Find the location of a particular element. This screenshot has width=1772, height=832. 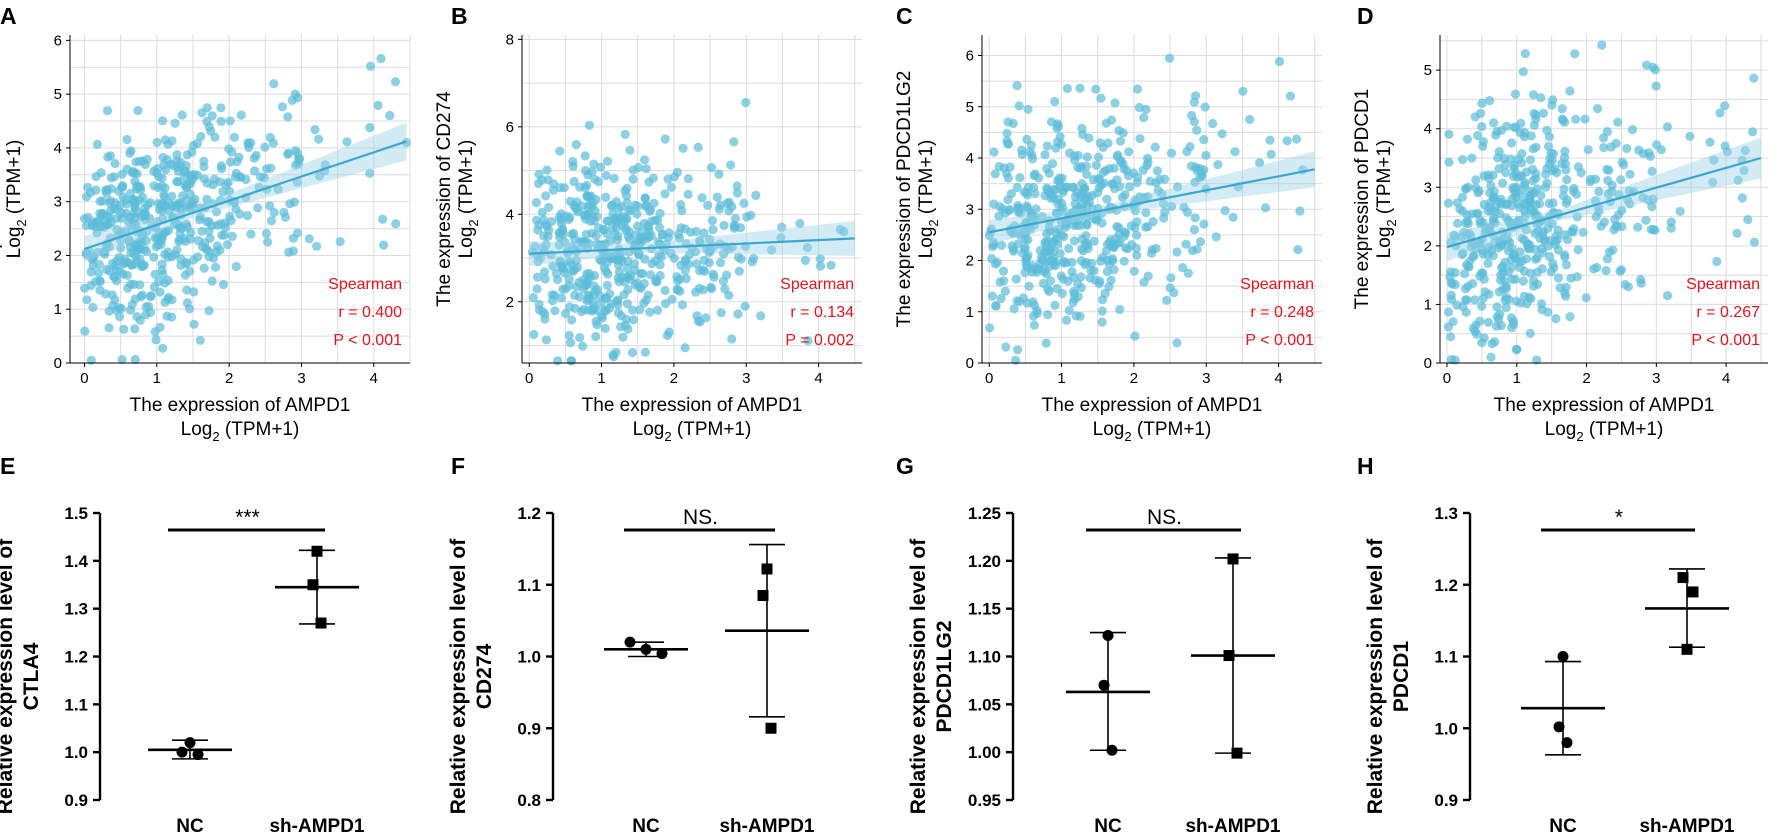

y-axis-subtitle: Log2 (TPM+1) is located at coordinates (16, 199).